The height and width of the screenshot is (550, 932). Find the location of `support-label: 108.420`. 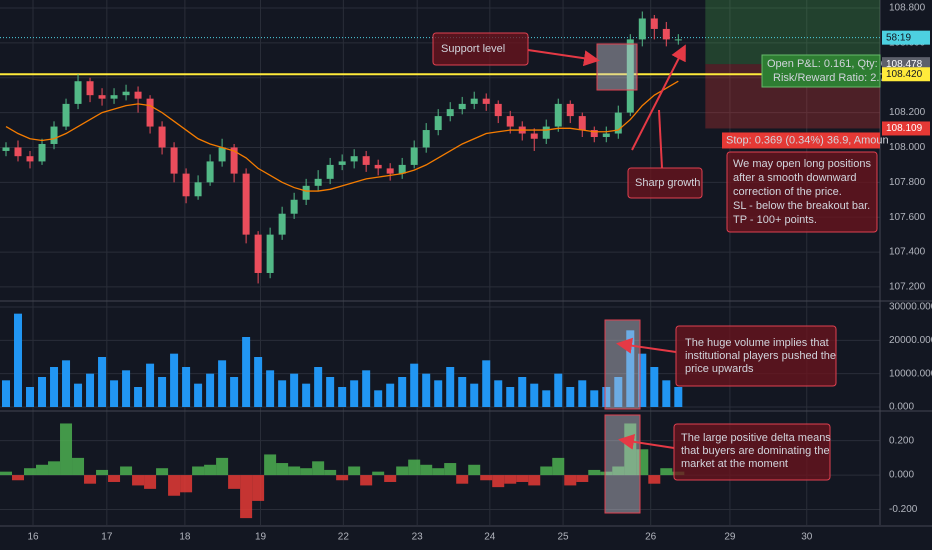

support-label: 108.420 is located at coordinates (904, 74).